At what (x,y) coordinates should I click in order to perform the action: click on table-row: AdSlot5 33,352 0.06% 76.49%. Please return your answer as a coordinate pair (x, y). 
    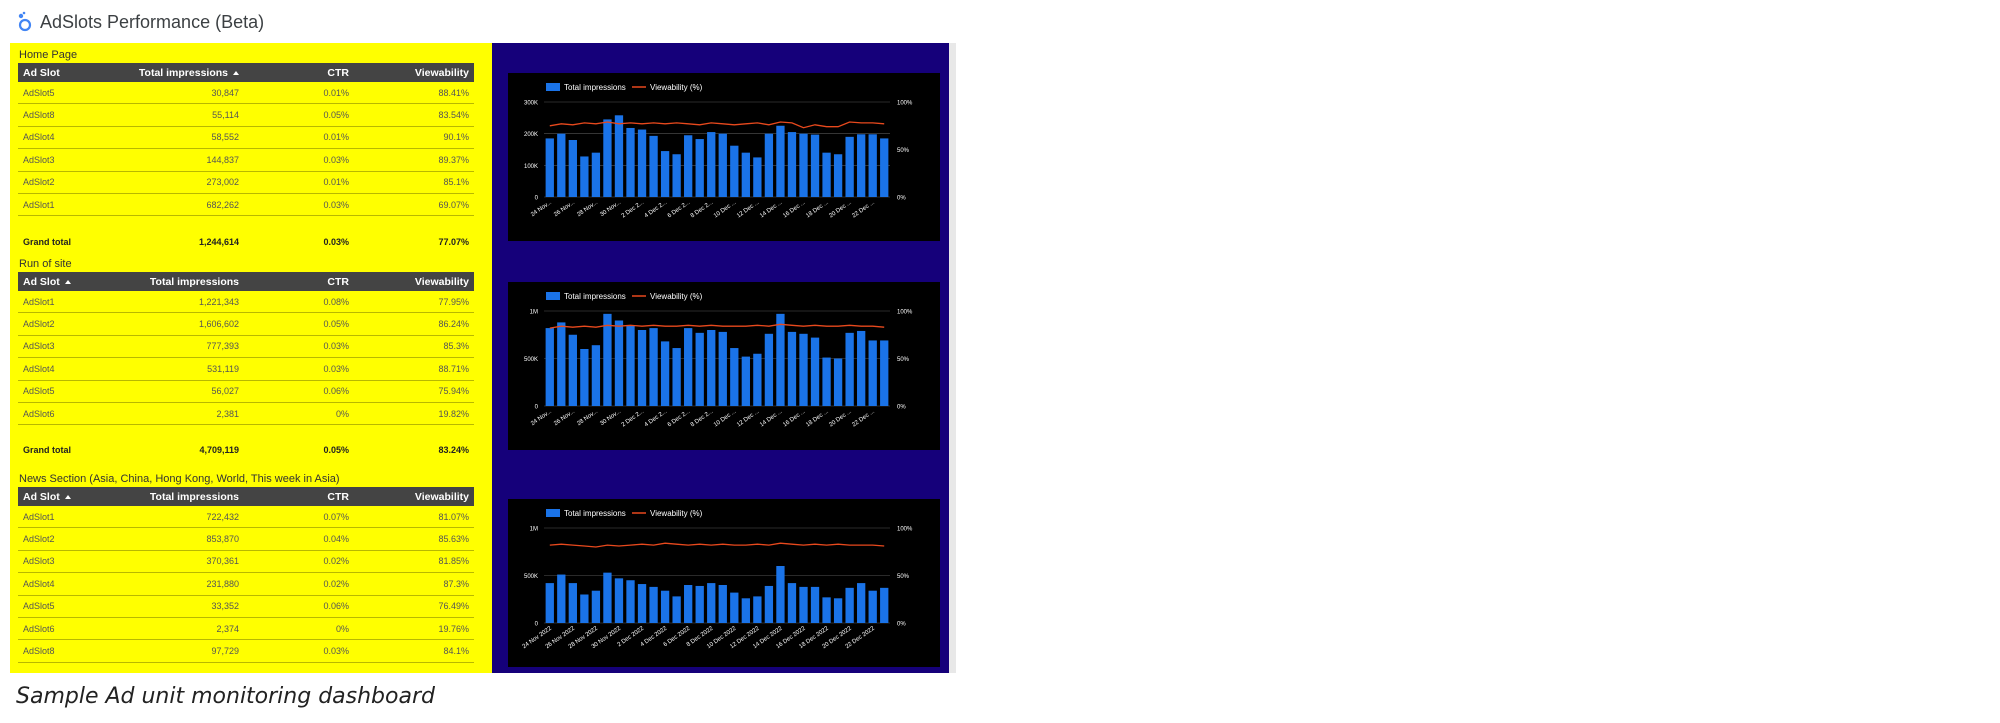
    Looking at the image, I should click on (246, 606).